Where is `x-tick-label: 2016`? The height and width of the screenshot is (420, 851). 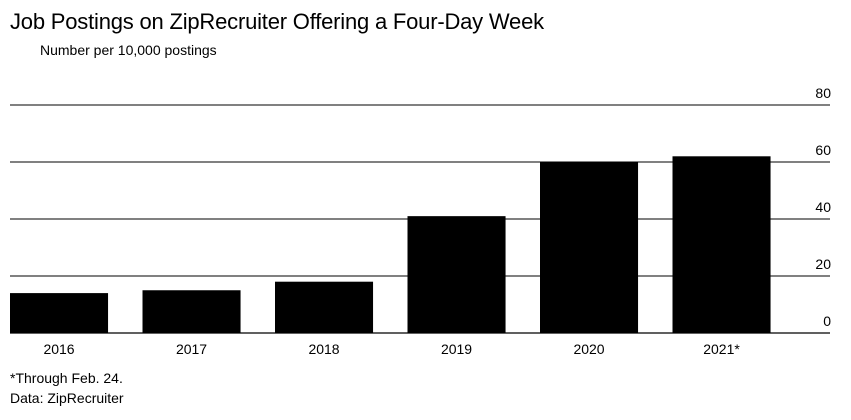 x-tick-label: 2016 is located at coordinates (58, 349).